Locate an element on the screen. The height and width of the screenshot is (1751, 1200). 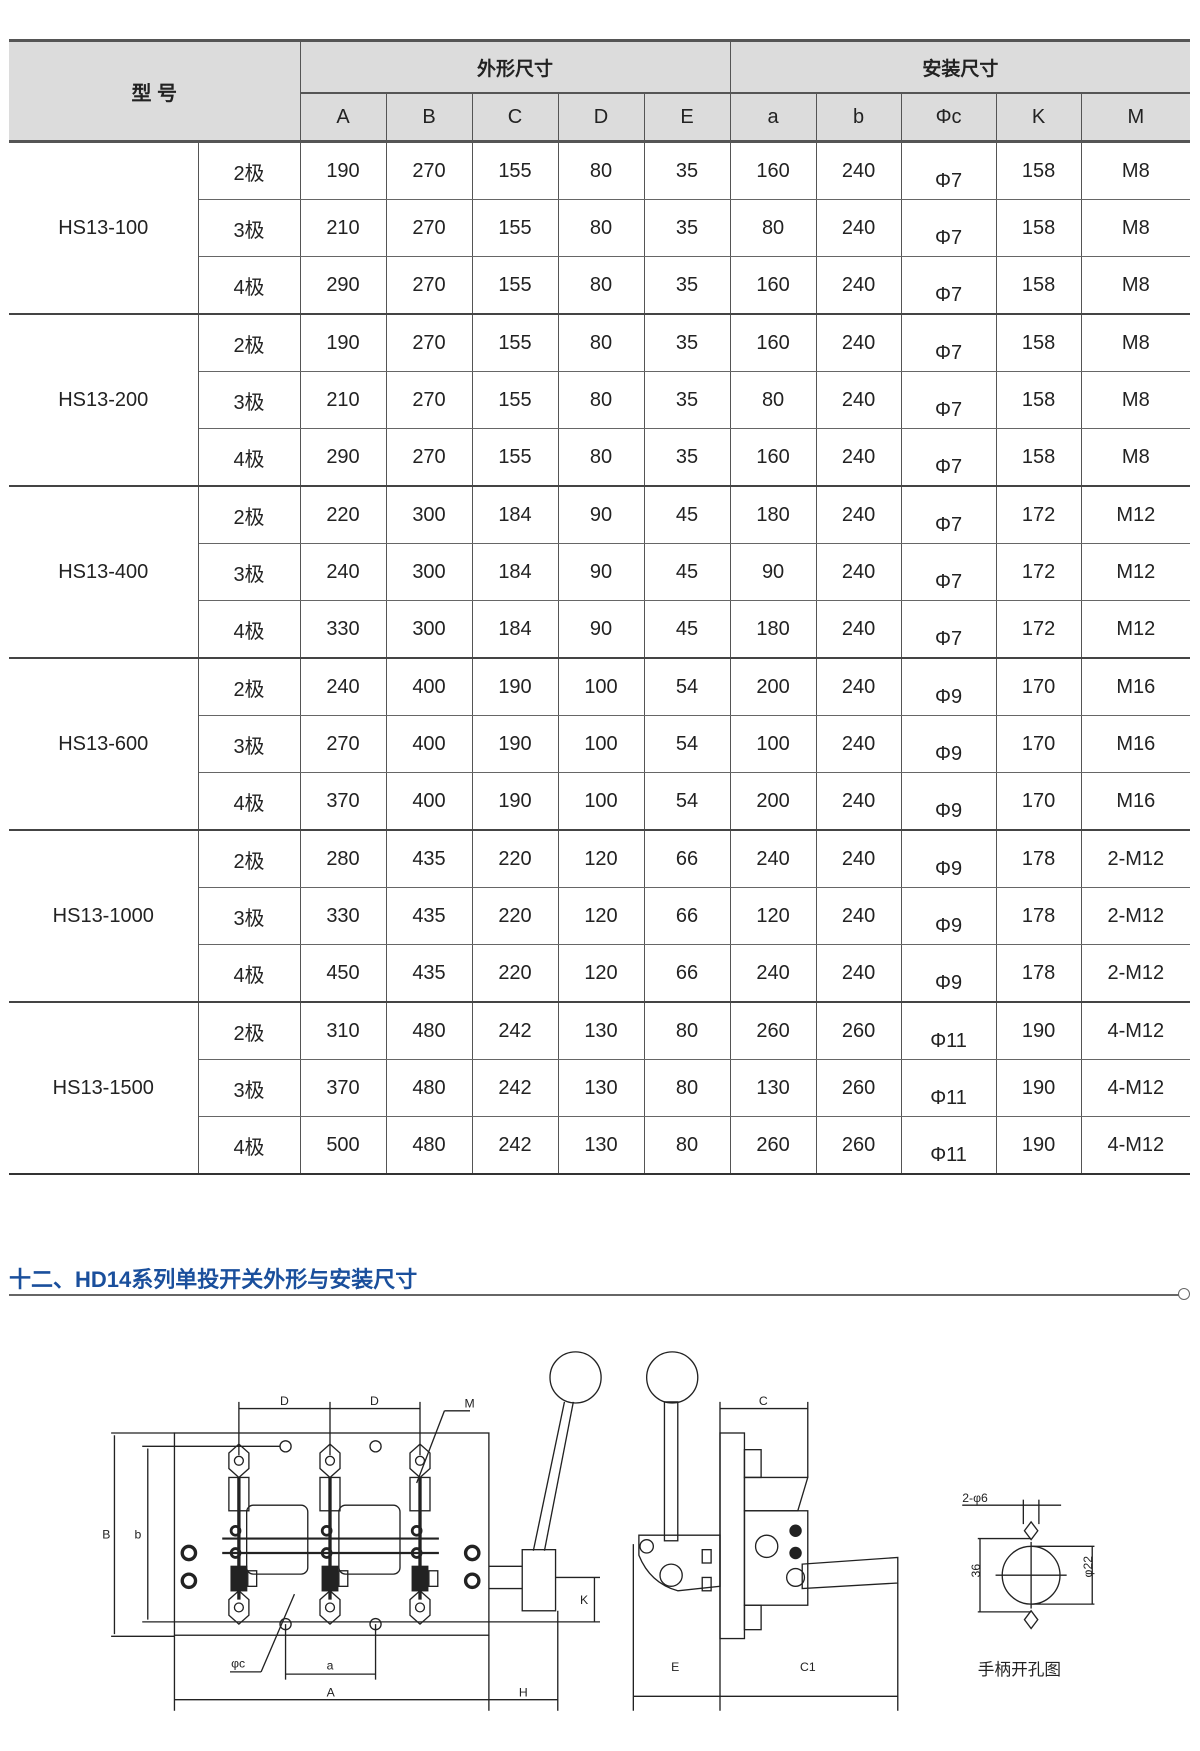
table-row: HS13-600 2极 240 400 190 100 54 200 240 Φ9 170 M16 is located at coordinates (600, 744).